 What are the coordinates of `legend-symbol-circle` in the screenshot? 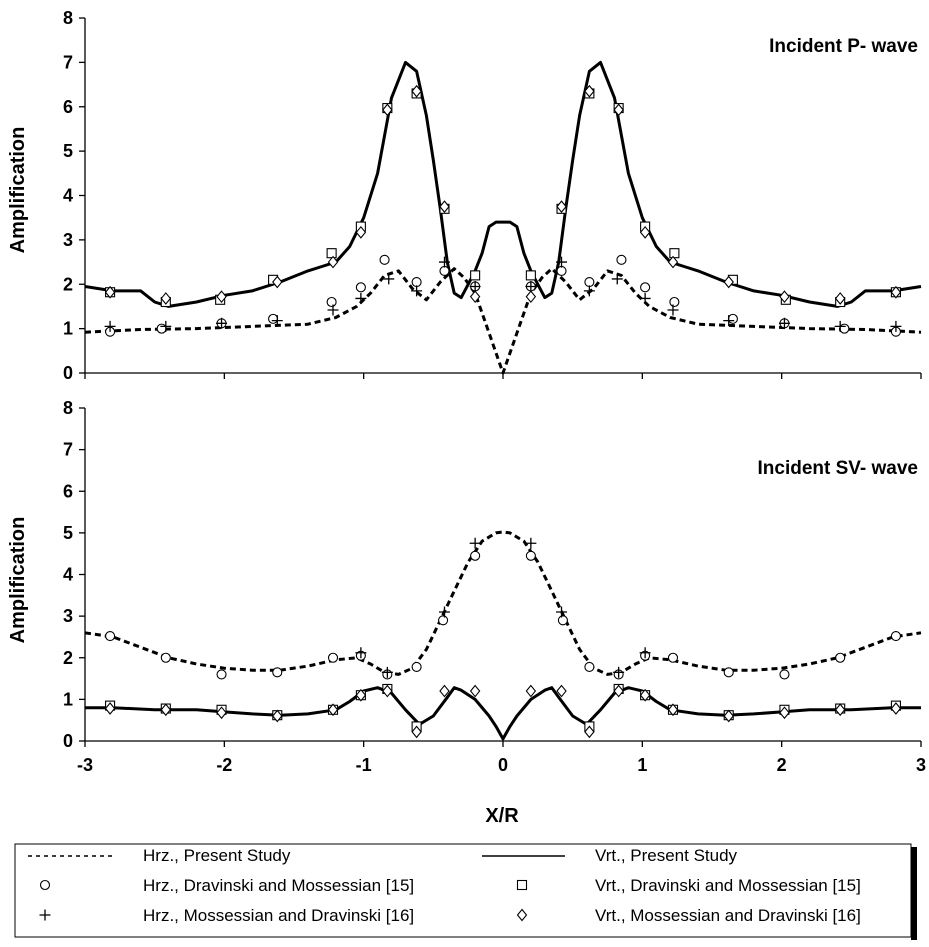 It's located at (45, 885).